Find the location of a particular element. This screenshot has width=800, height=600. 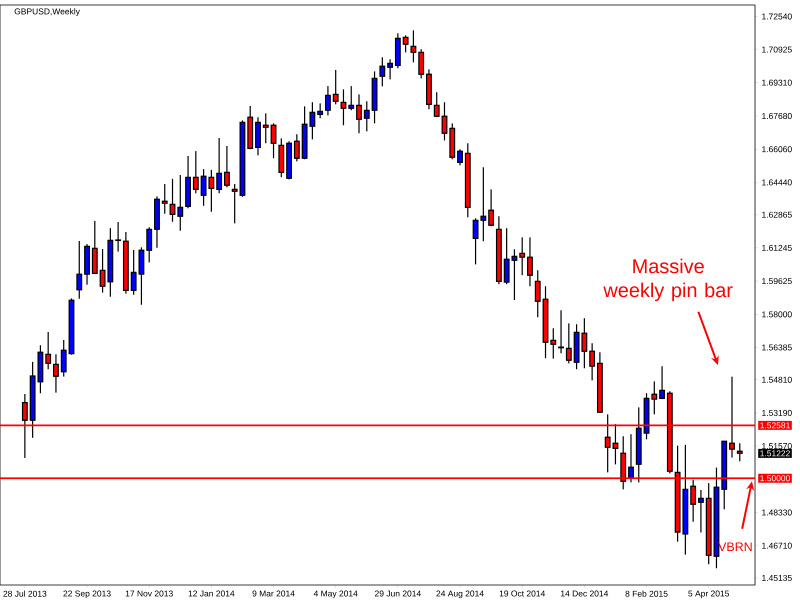

y-tick-label: 1.67680 is located at coordinates (777, 116).